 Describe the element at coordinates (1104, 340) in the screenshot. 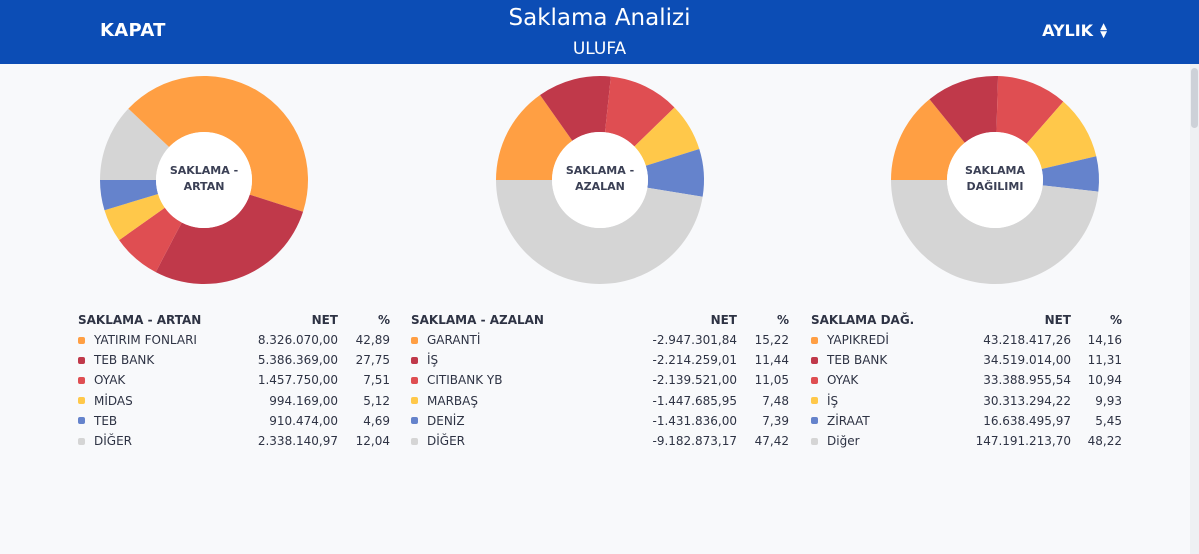

I see `legend-pct-value: 14,16` at that location.